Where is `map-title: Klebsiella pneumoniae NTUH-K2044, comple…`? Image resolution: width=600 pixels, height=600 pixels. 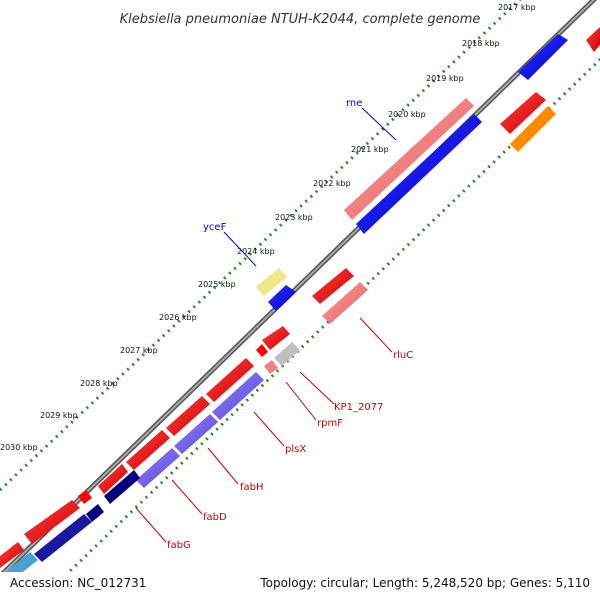
map-title: Klebsiella pneumoniae NTUH-K2044, comple… is located at coordinates (300, 19).